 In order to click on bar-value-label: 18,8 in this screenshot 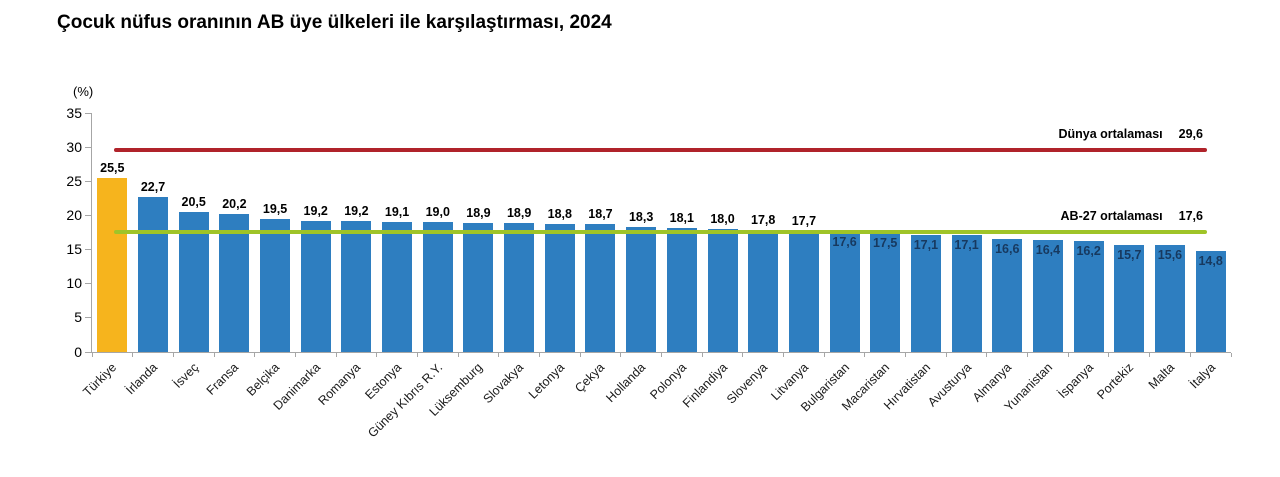, I will do `click(559, 213)`.